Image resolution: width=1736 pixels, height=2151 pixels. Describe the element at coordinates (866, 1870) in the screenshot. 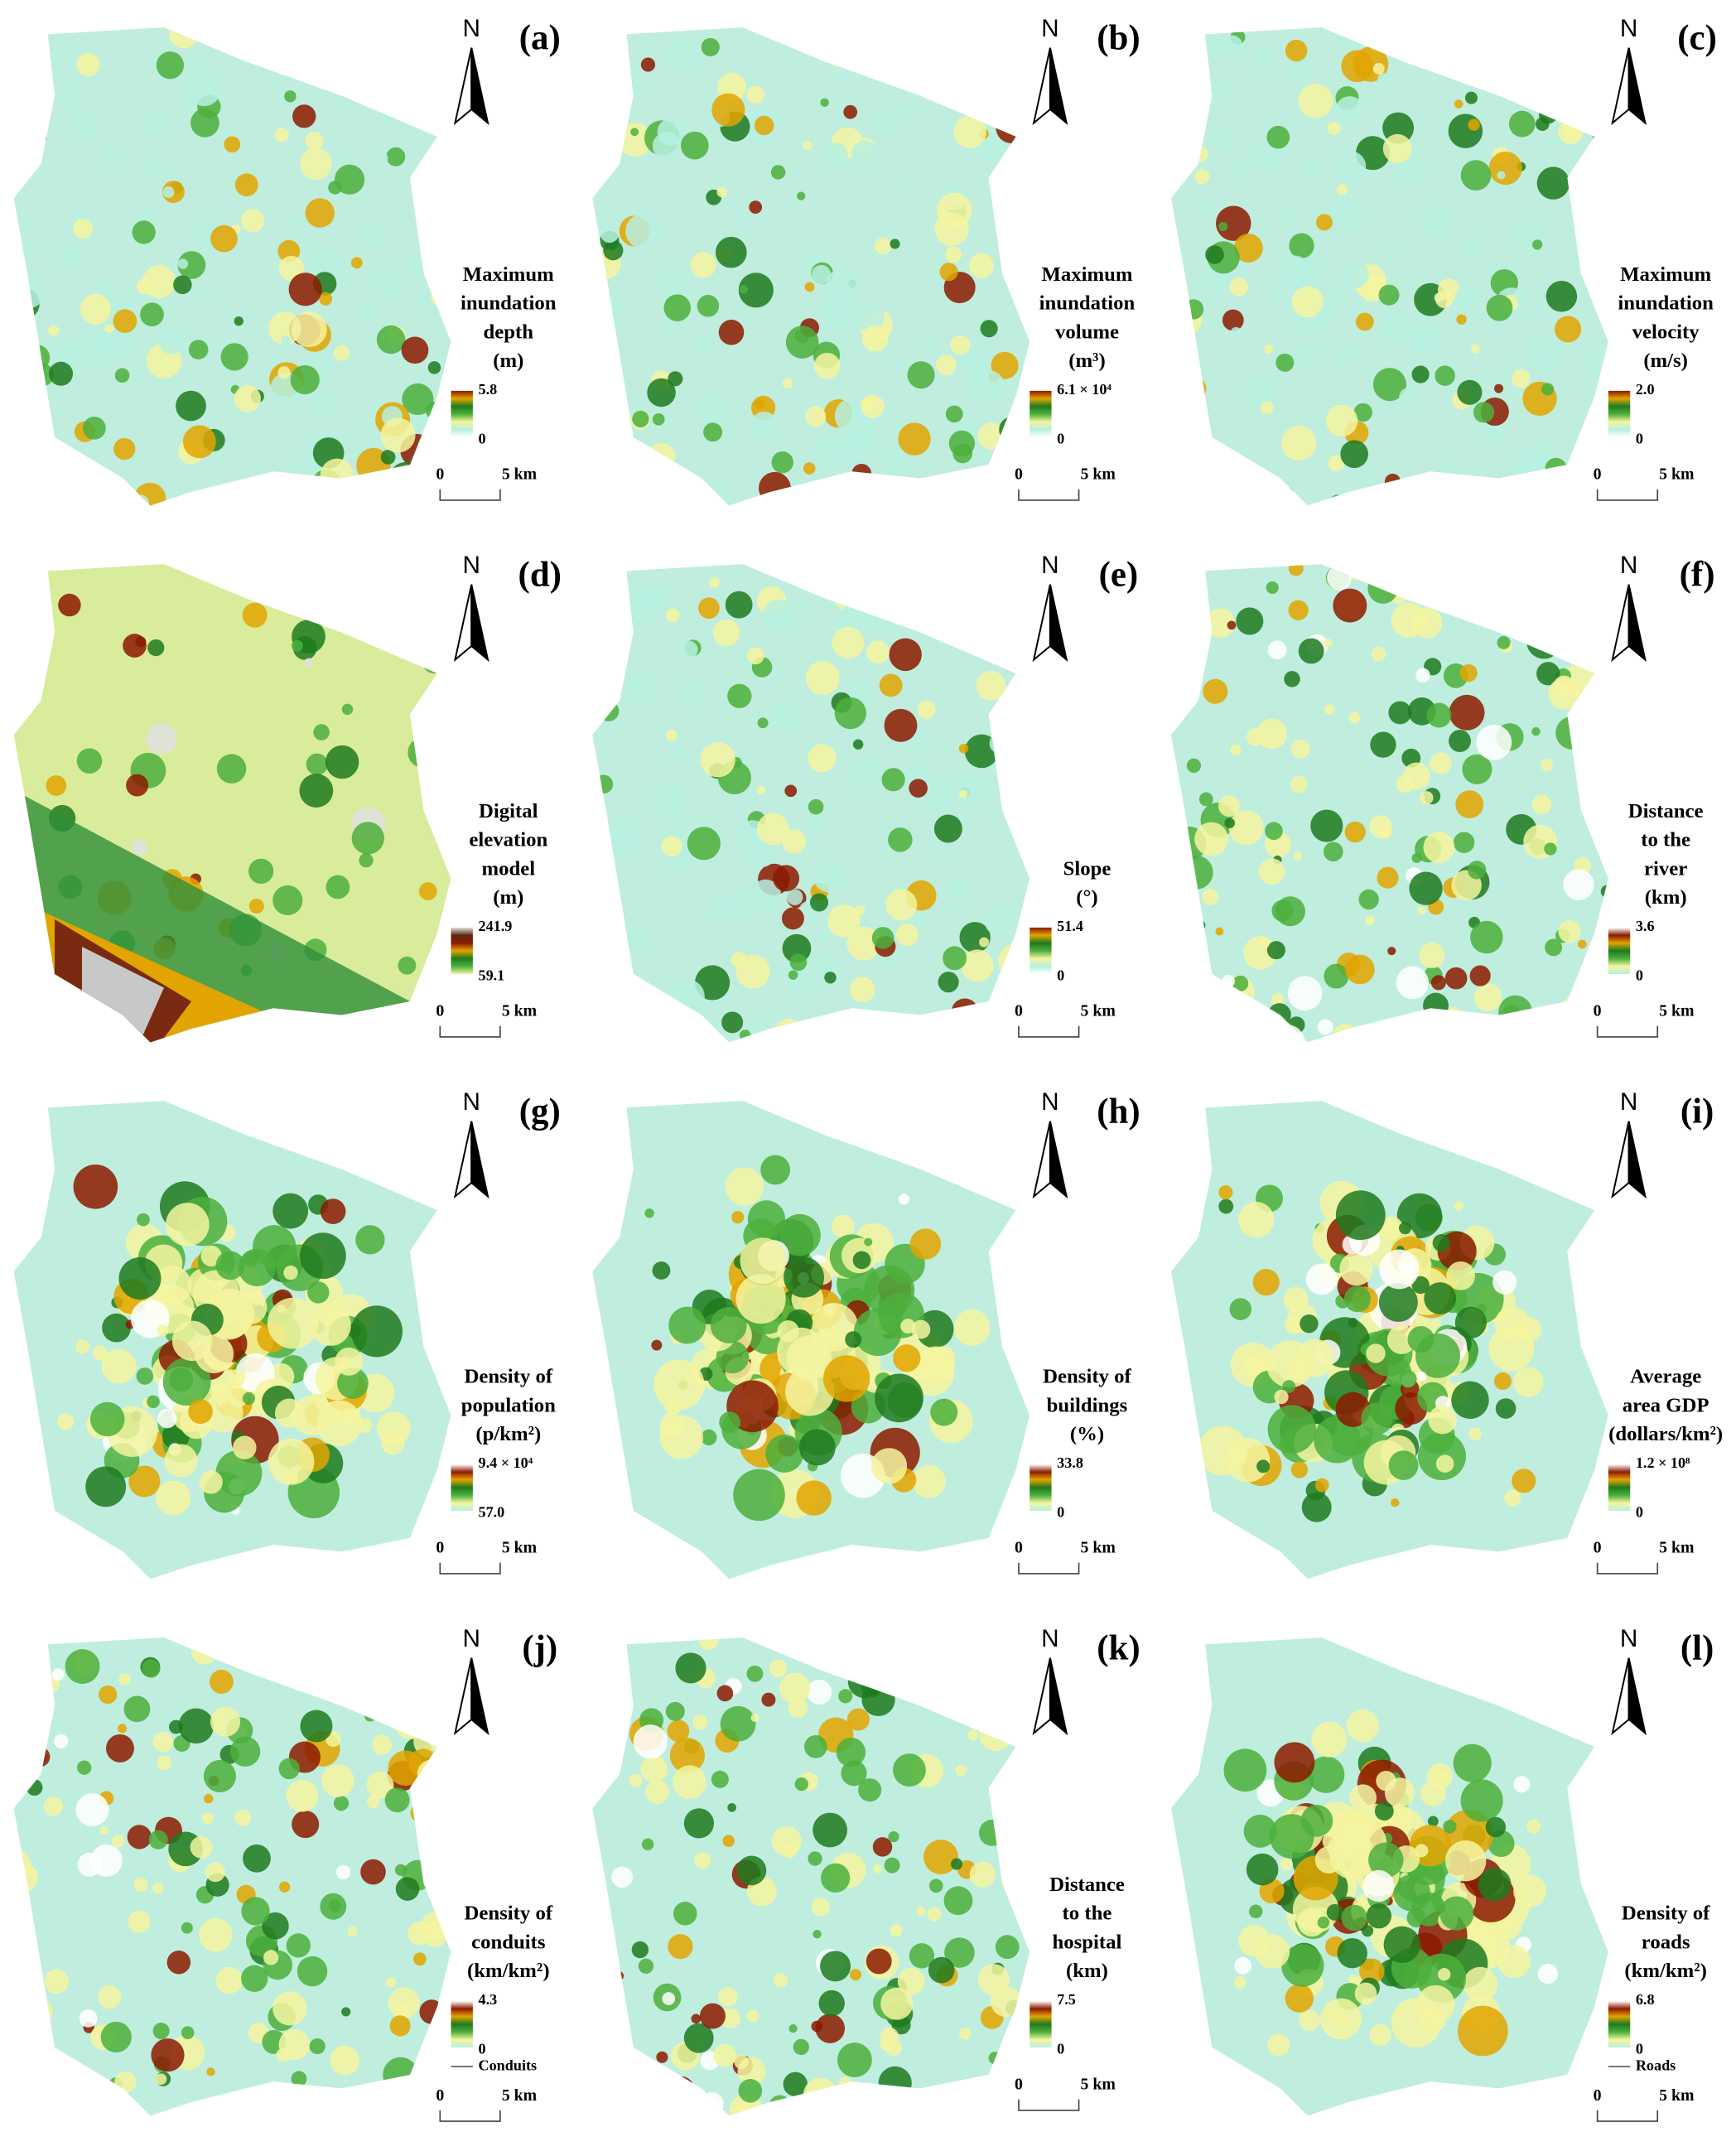

I see `map-panel: N (k) Distance to the hospital (km) 7.5 0 0 5 km` at that location.